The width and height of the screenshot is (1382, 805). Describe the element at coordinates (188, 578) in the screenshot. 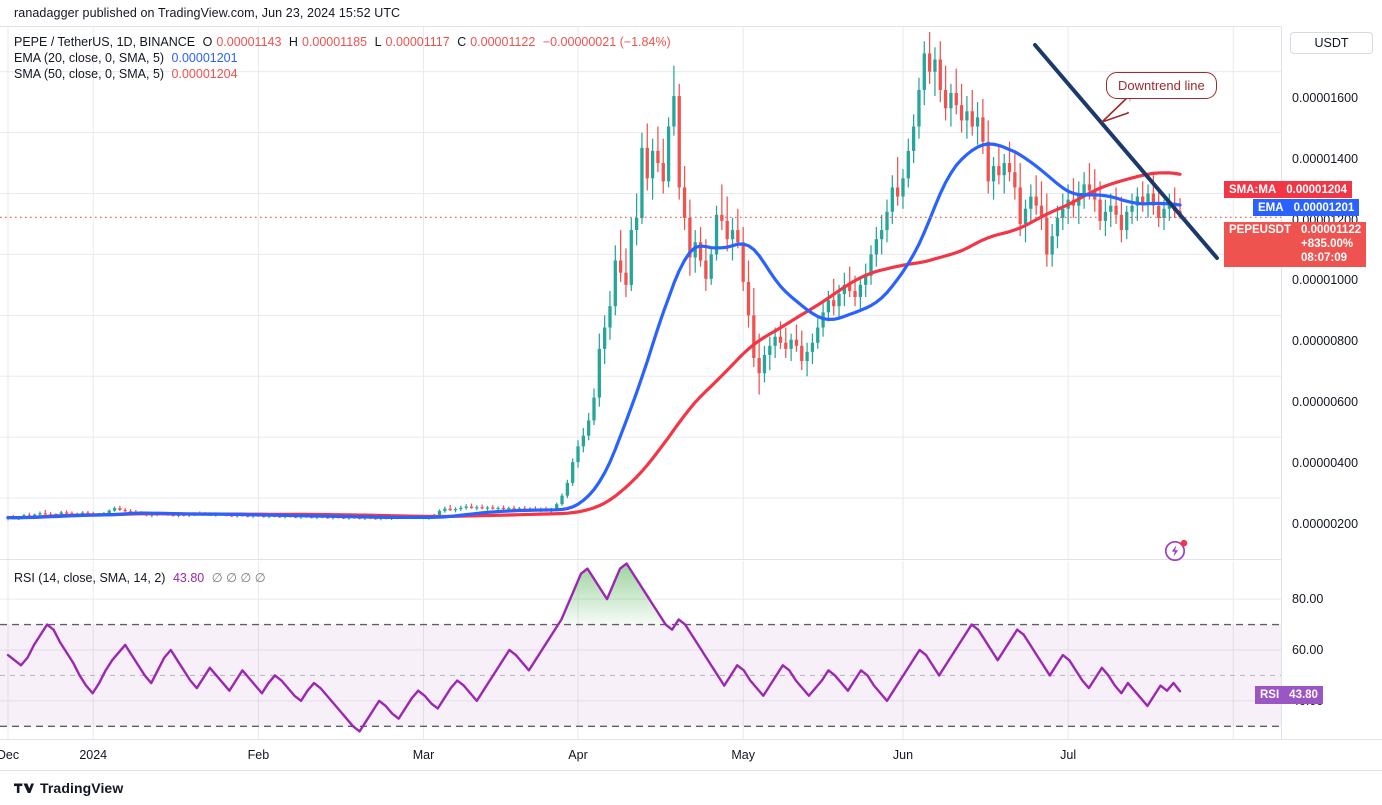

I see `legend-rsi-value: 43.80` at that location.